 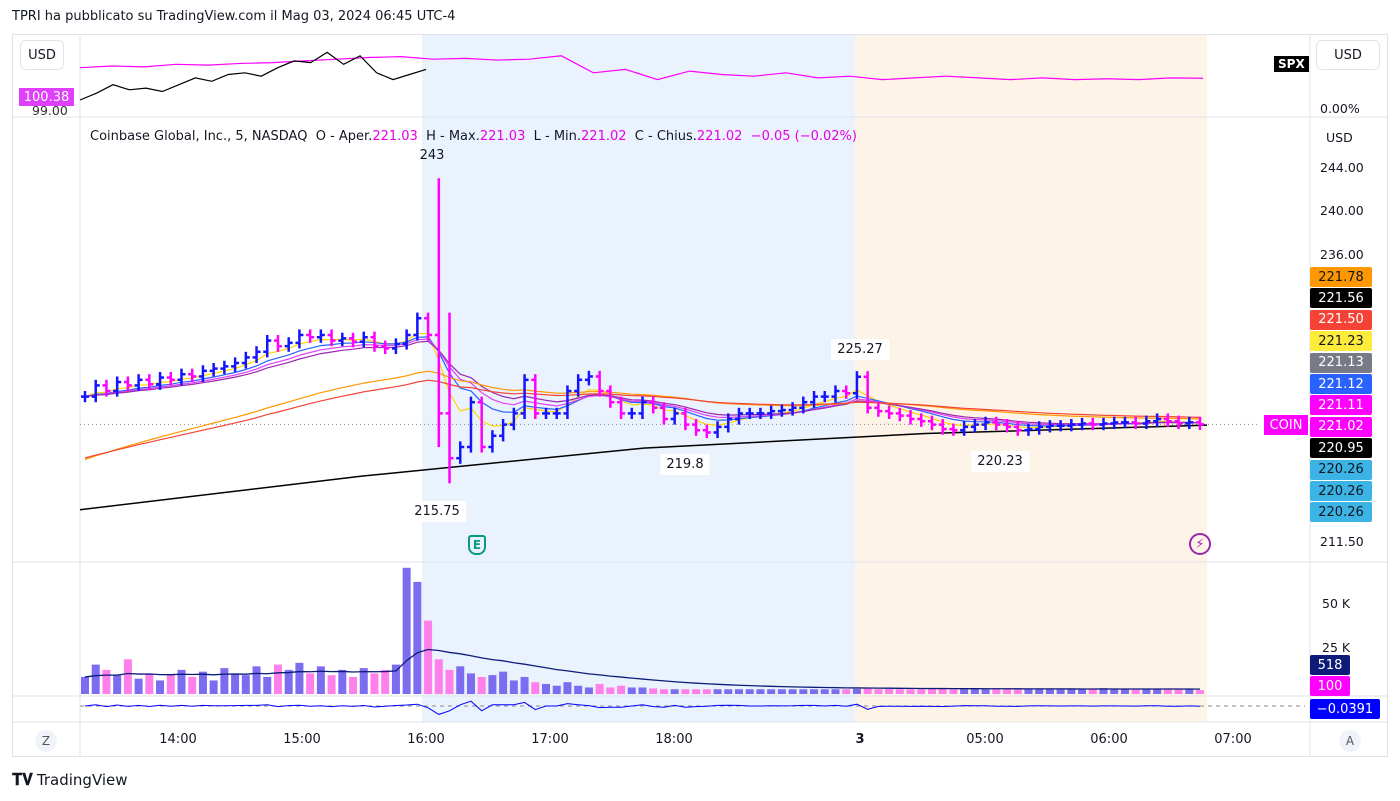 What do you see at coordinates (1286, 425) in the screenshot?
I see `coin-symbol-badge: COIN` at bounding box center [1286, 425].